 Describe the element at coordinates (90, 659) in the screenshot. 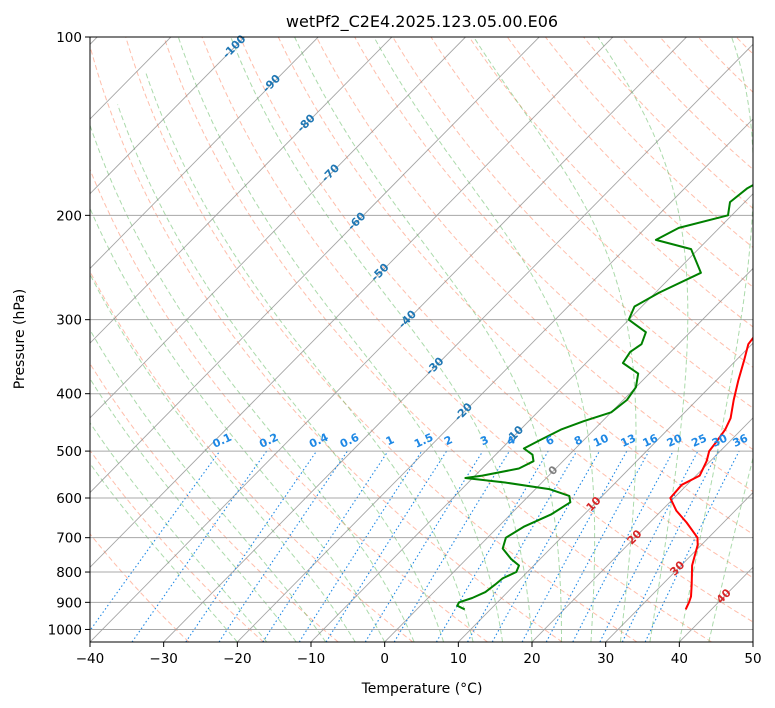

I see `x-tick-label: −40` at that location.